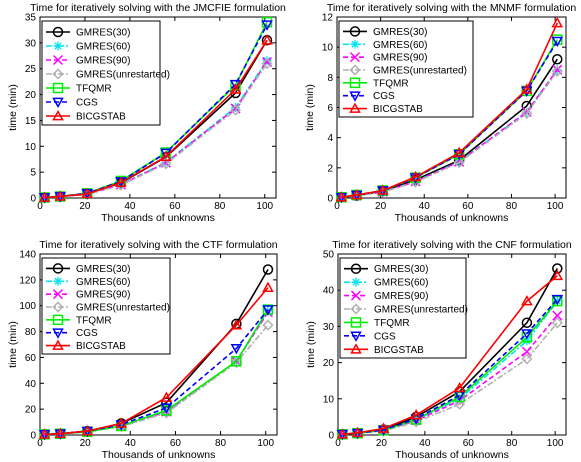 This screenshot has height=462, width=581. Describe the element at coordinates (31, 332) in the screenshot. I see `y-tick-label: 80` at that location.